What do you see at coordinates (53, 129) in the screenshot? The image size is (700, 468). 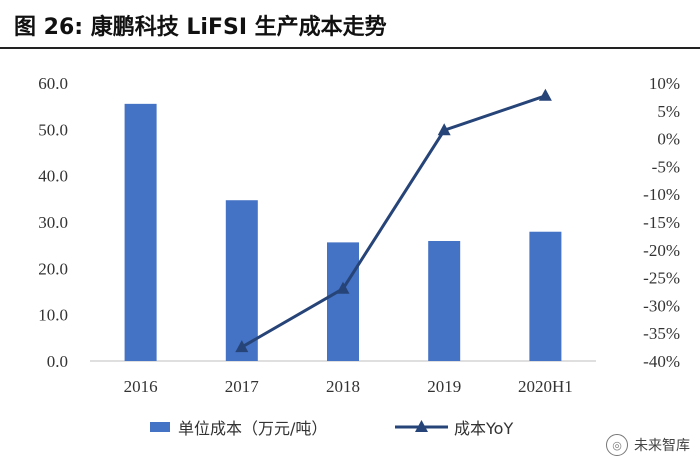 I see `left-tick-label: 50.0` at bounding box center [53, 129].